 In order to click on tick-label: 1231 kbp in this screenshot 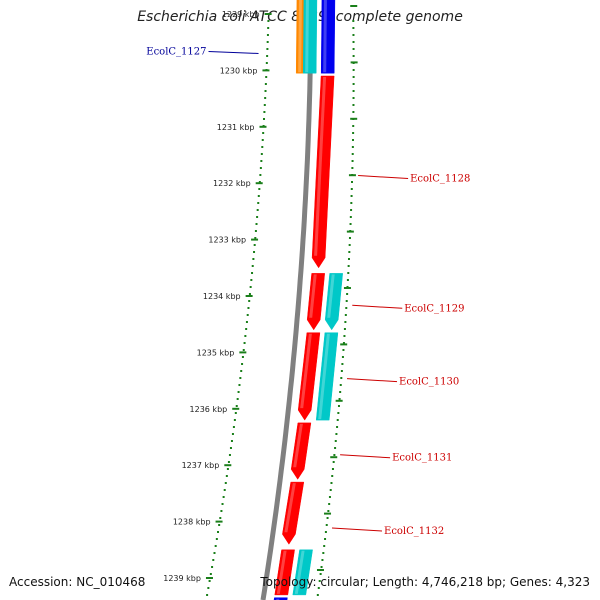, I will do `click(236, 127)`.